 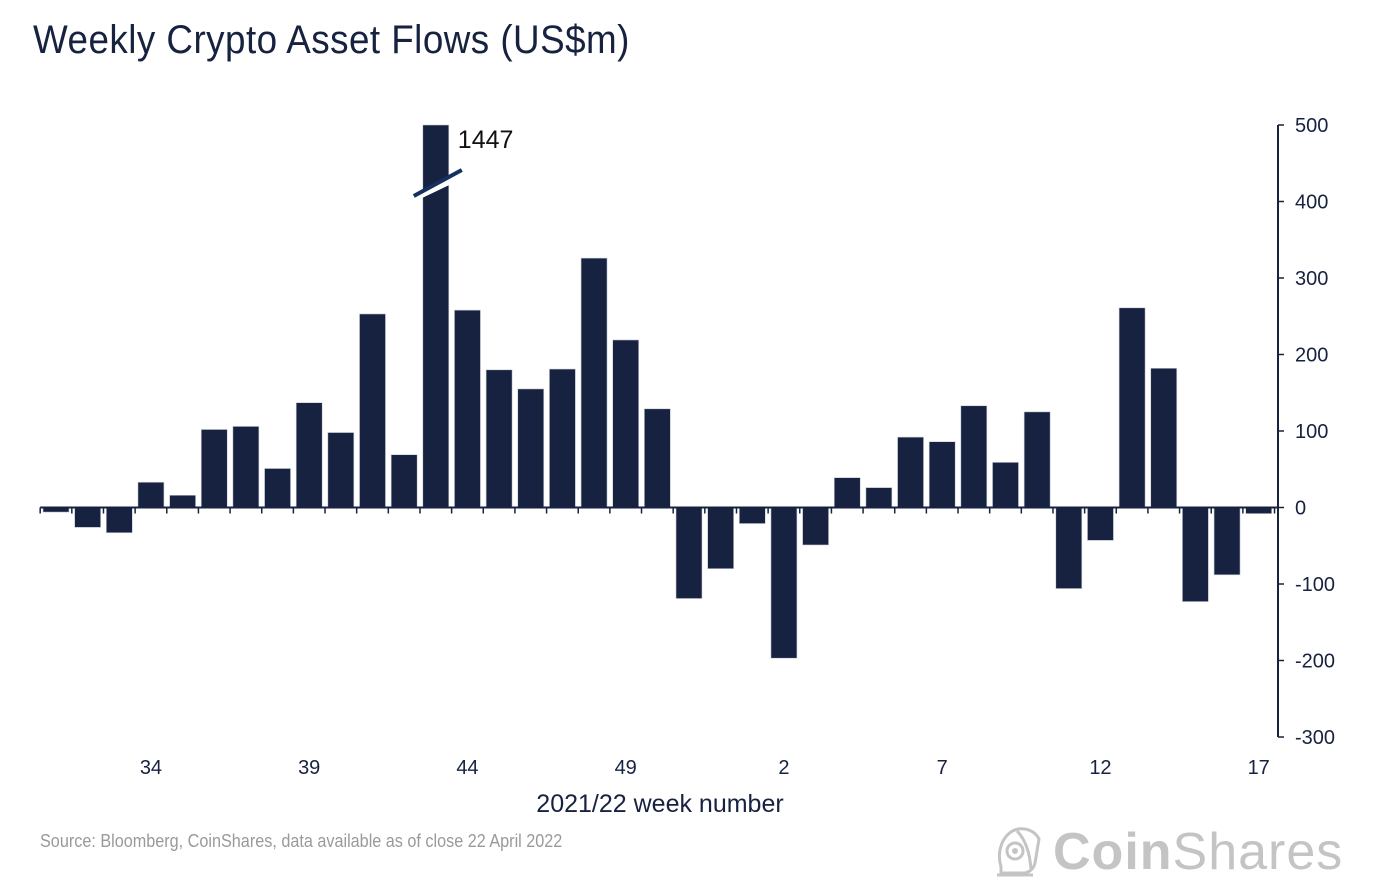 What do you see at coordinates (1311, 432) in the screenshot?
I see `y-tick-label: 100` at bounding box center [1311, 432].